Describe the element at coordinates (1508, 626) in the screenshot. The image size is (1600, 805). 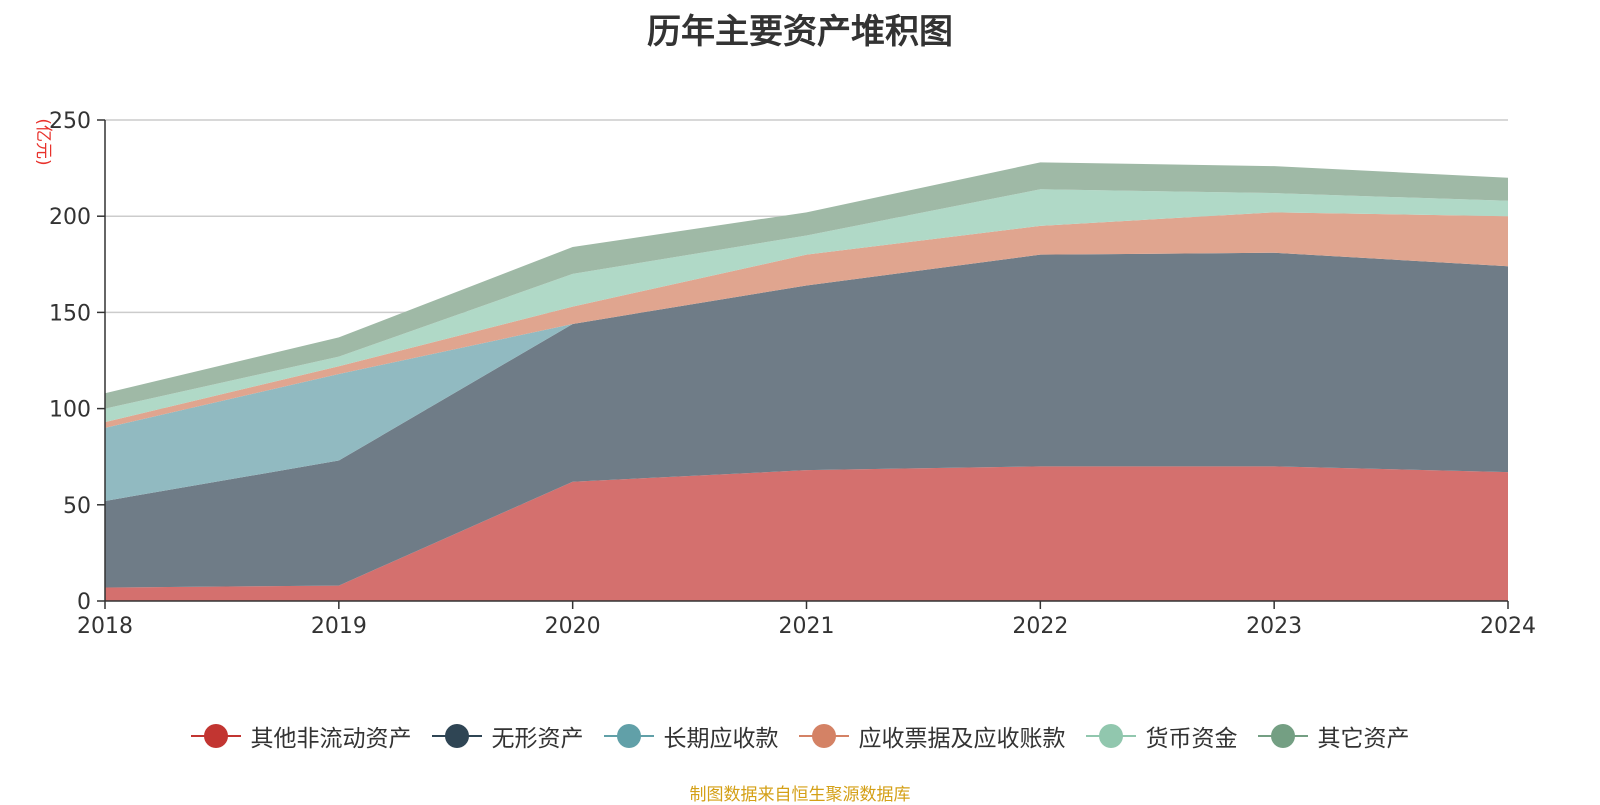
I see `x-tick-label: 2024` at that location.